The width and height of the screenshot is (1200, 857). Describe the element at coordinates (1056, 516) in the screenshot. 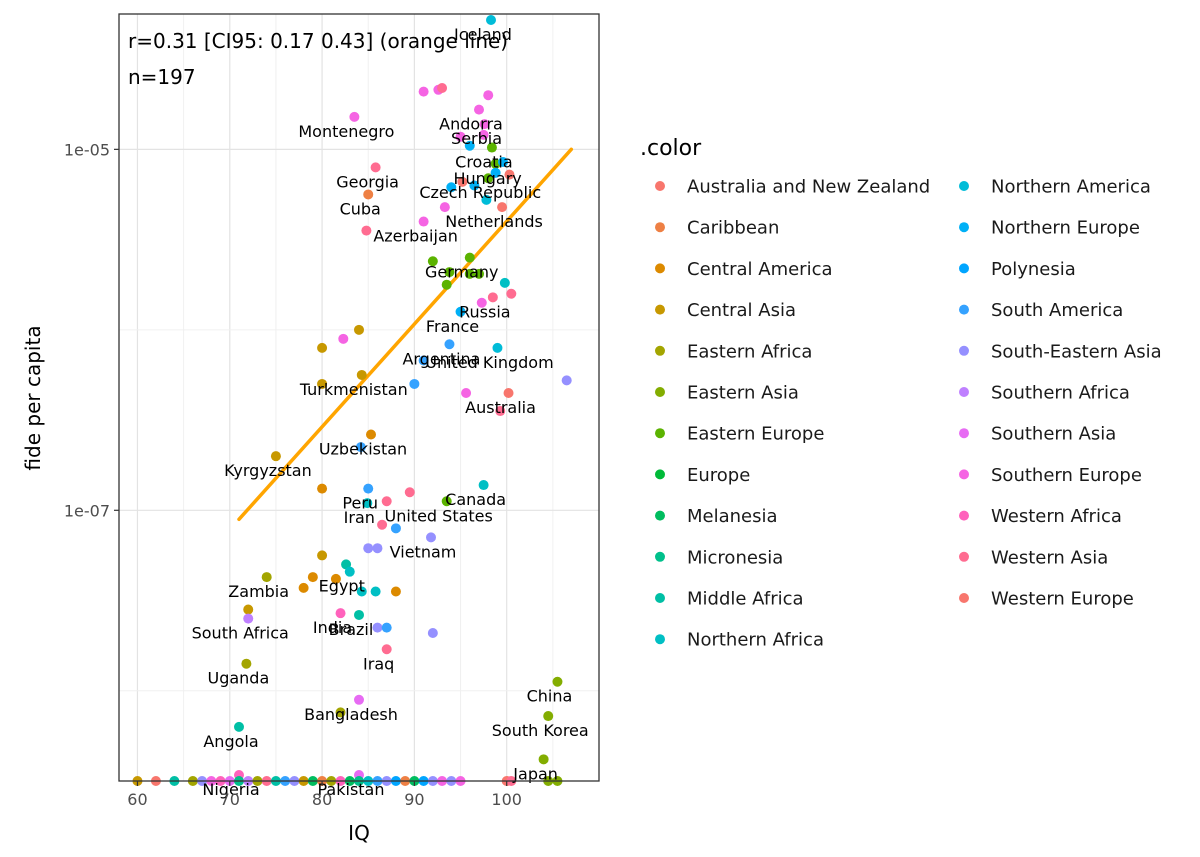

I see `legend-label: Western Africa` at that location.